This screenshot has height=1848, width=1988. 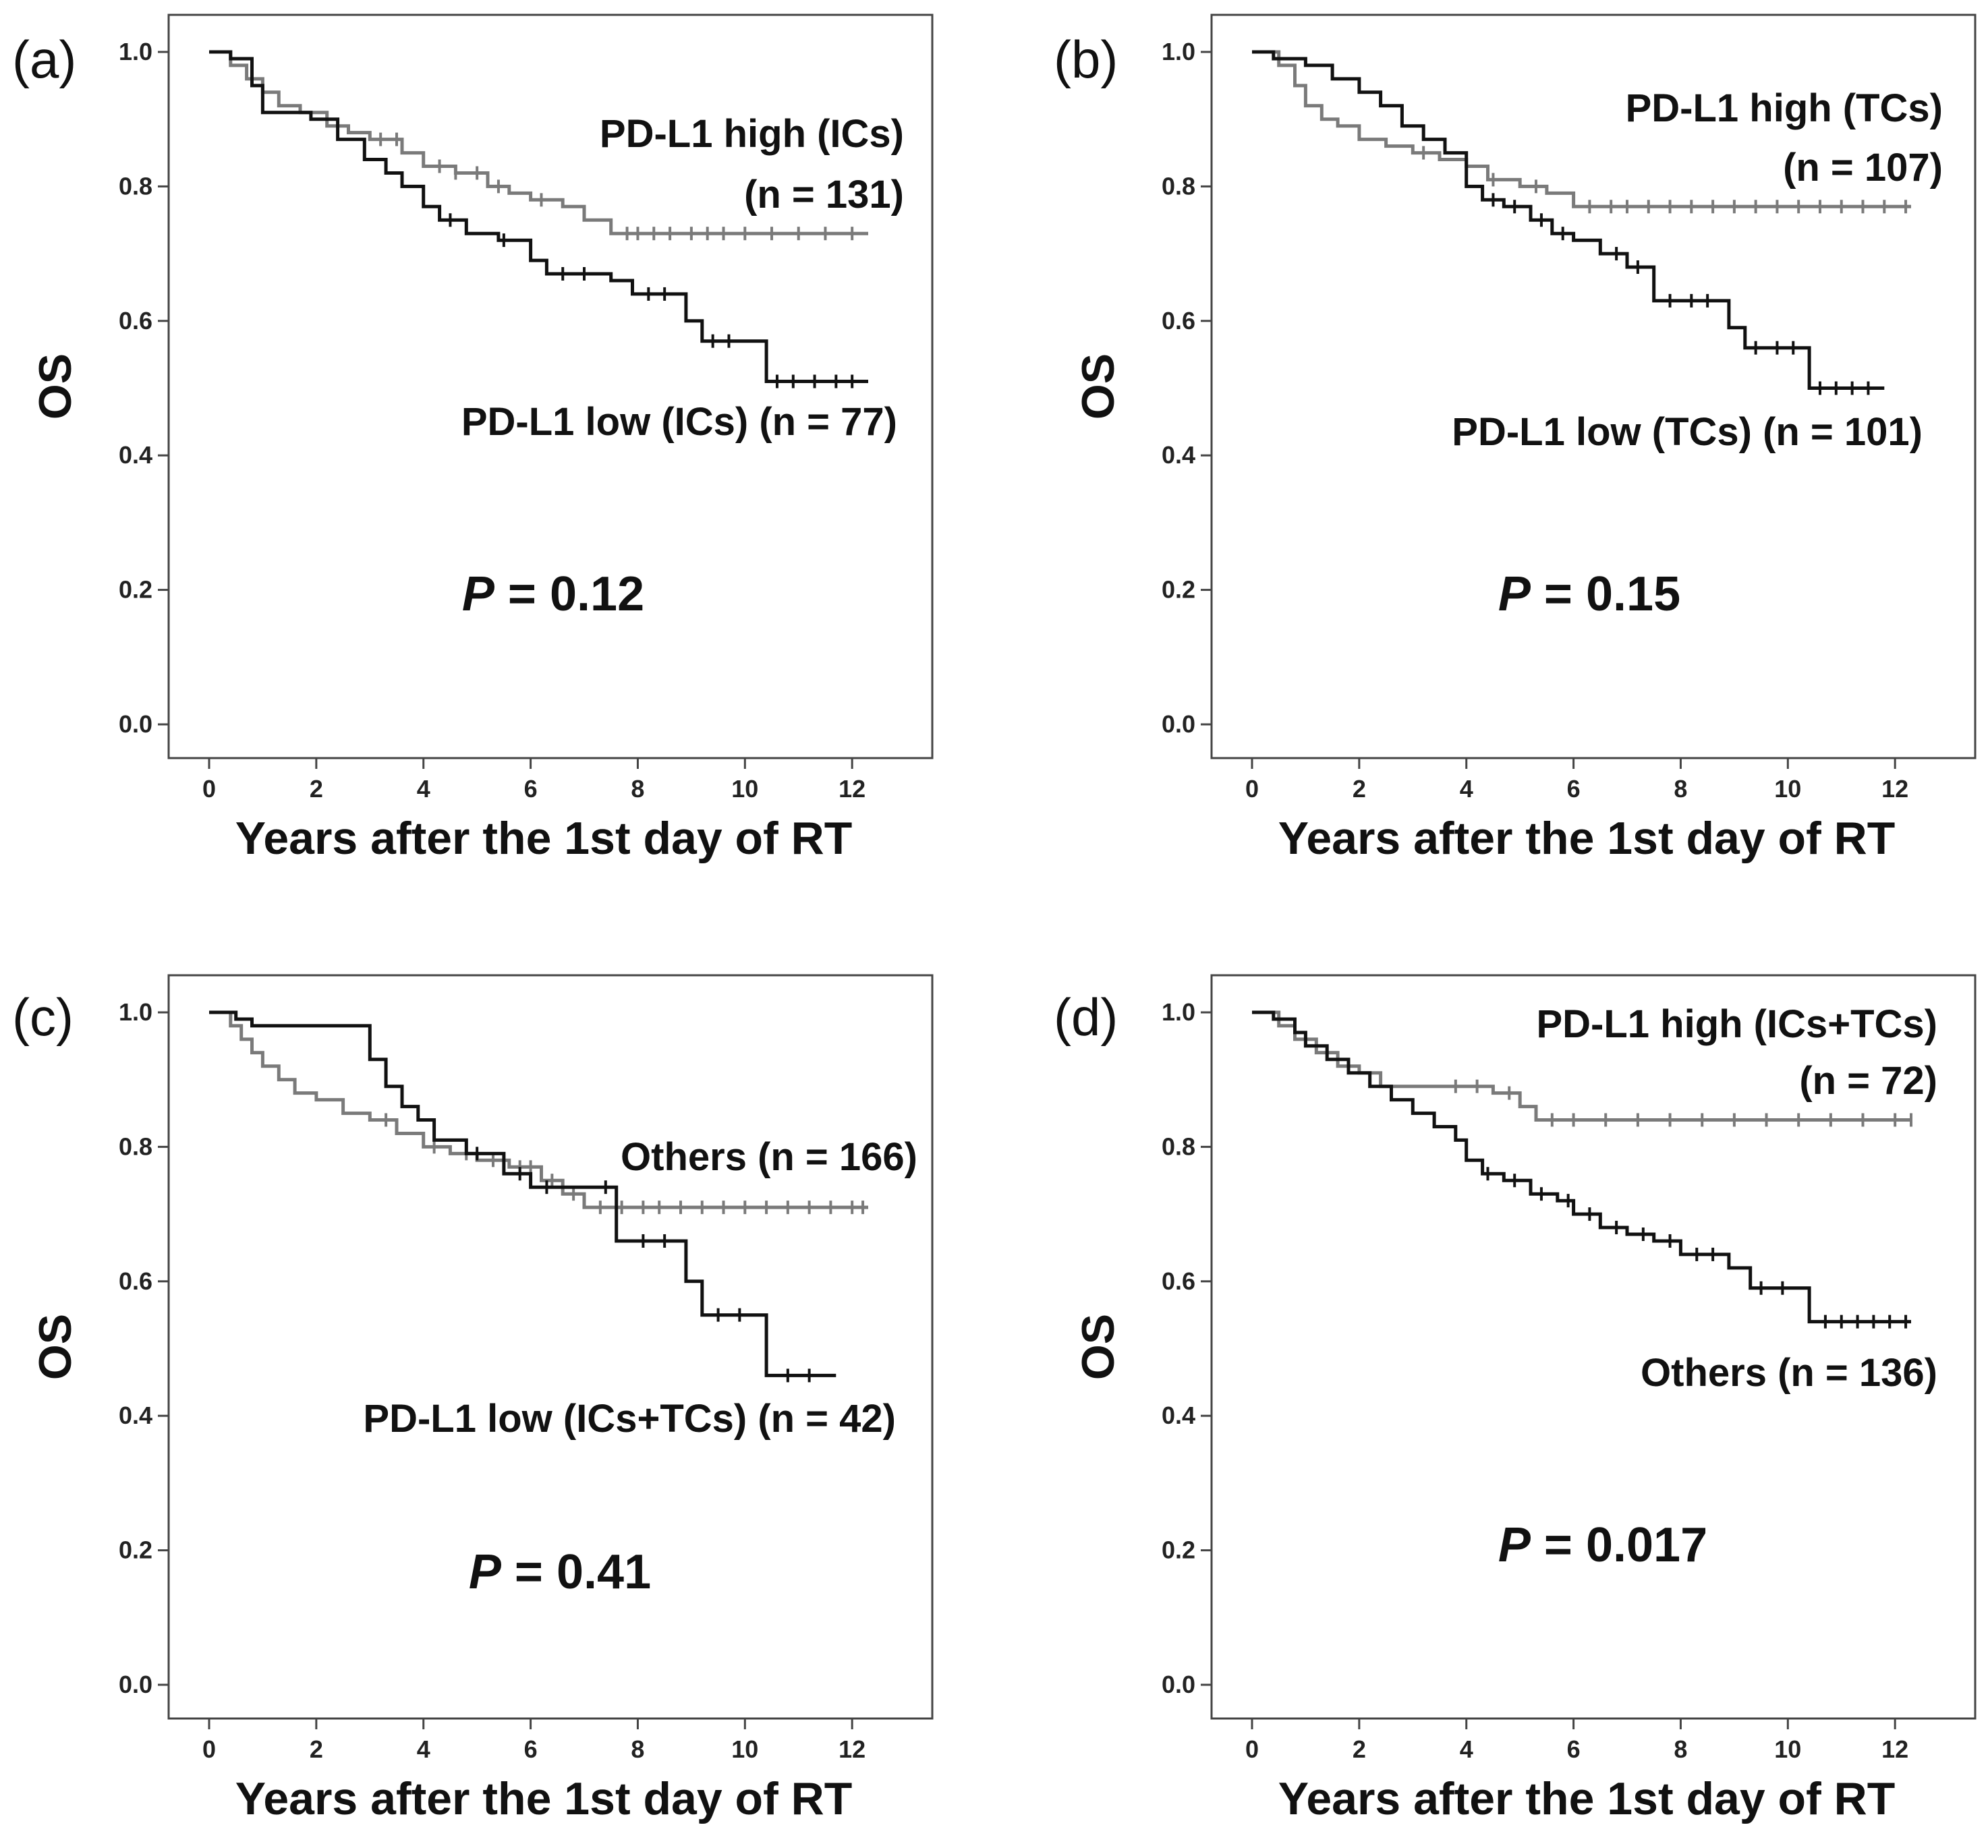 I want to click on p-value: P = 0.12, so click(x=553, y=594).